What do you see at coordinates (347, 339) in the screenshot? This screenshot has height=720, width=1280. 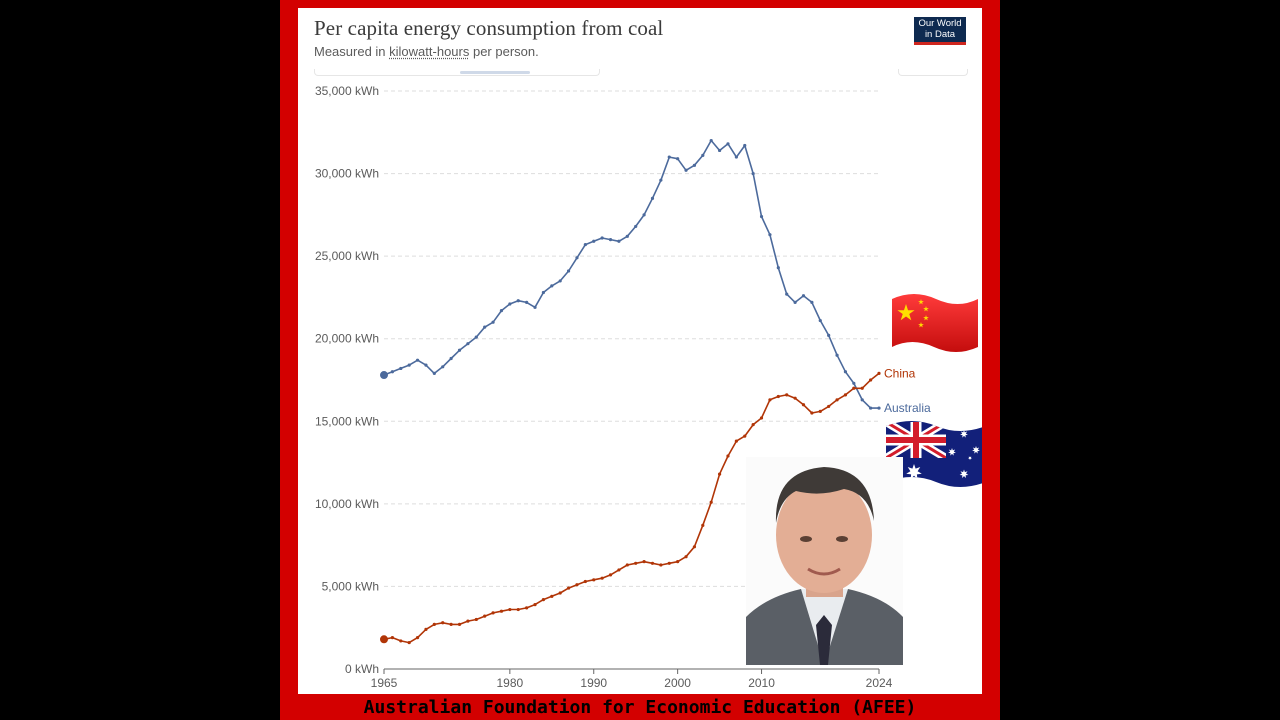 I see `y-tick-label: 20,000 kWh` at bounding box center [347, 339].